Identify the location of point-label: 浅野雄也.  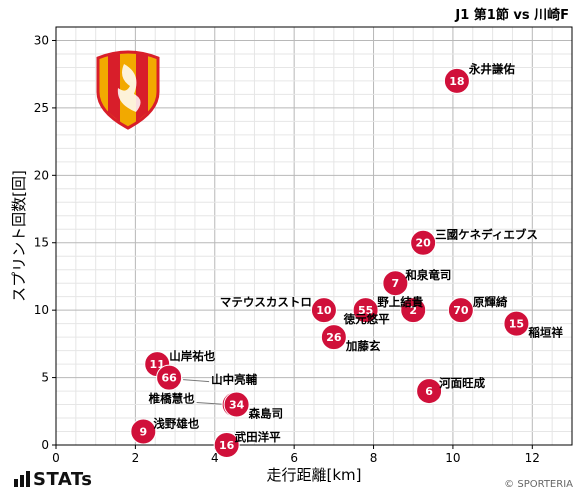
(176, 424).